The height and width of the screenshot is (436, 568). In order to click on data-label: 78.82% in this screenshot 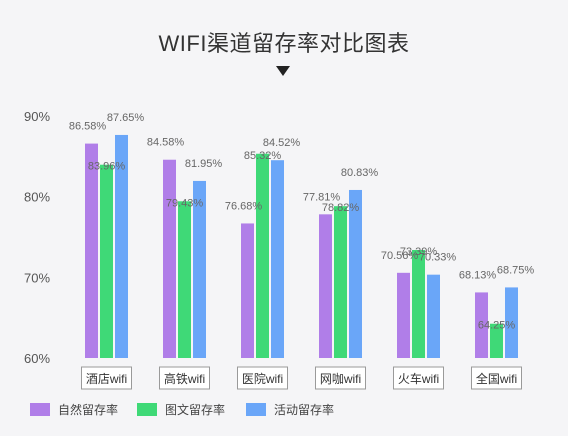, I will do `click(341, 208)`.